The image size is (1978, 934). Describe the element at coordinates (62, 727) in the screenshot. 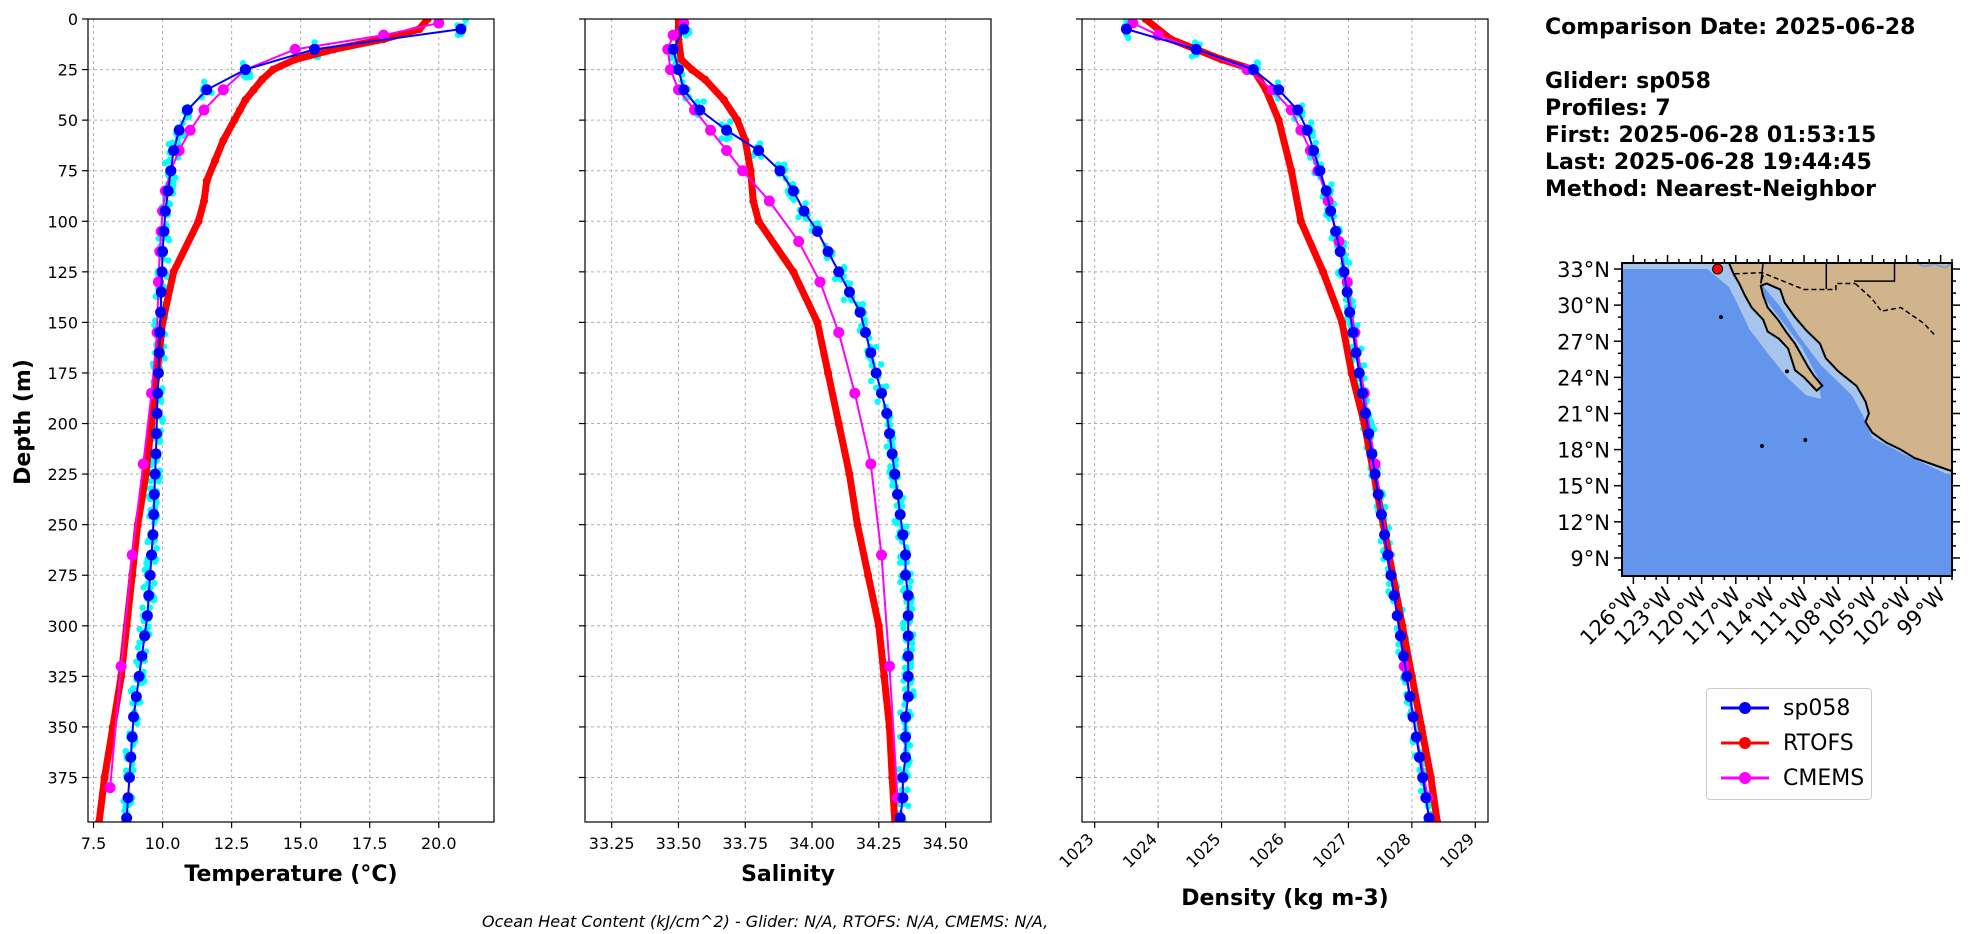

I see `y-tick-label: 350` at that location.